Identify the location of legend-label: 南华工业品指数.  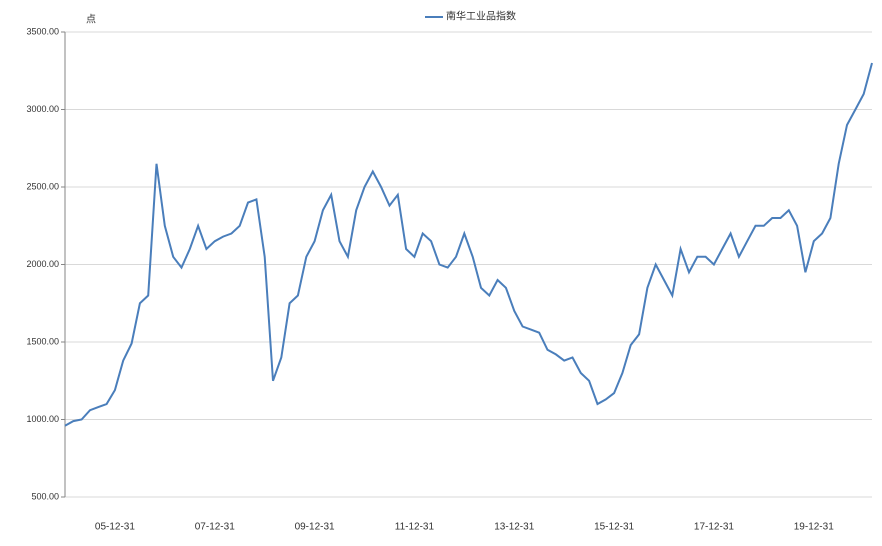
(481, 16).